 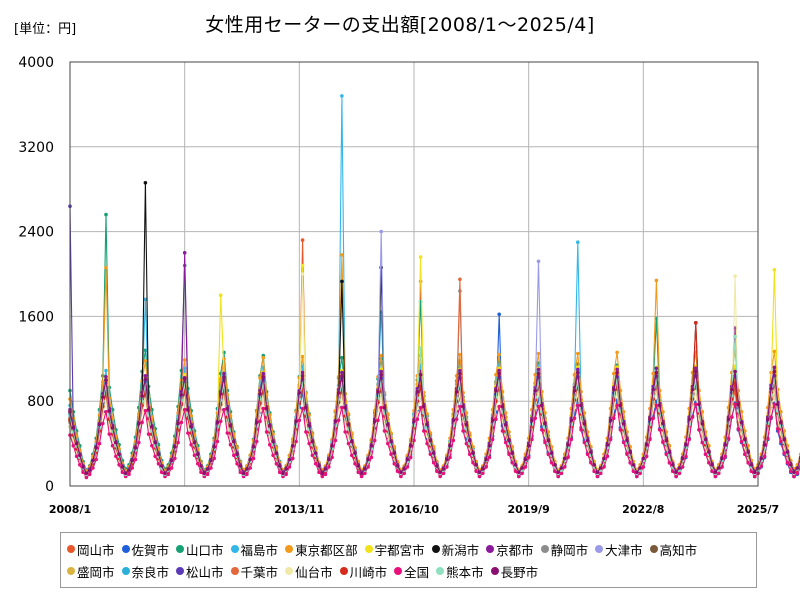 What do you see at coordinates (515, 550) in the screenshot?
I see `legend-label: 京都市` at bounding box center [515, 550].